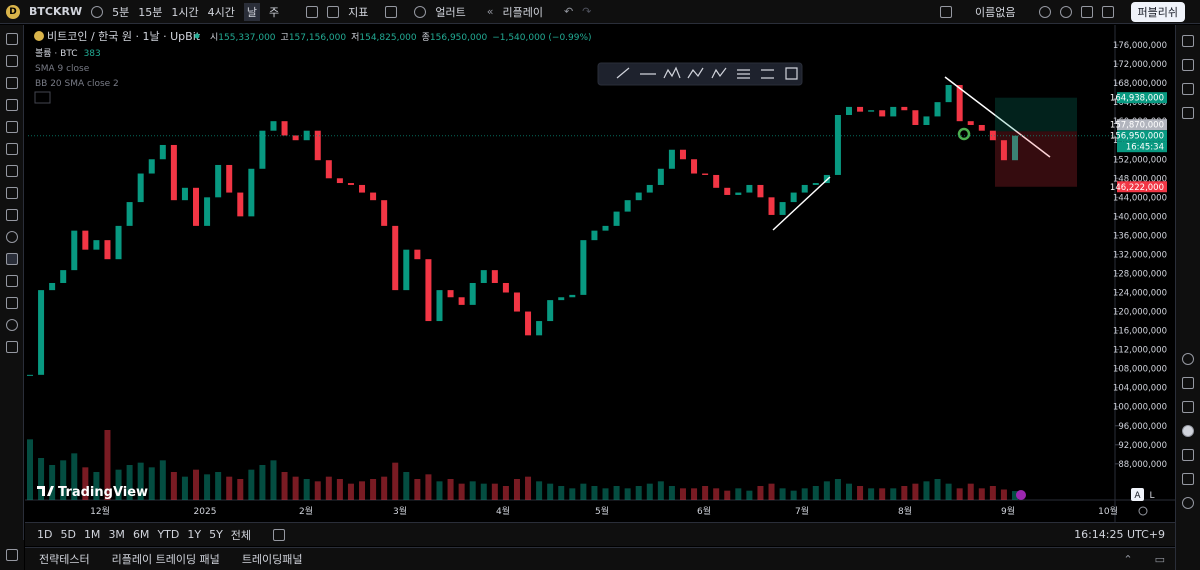 The image size is (1200, 570). What do you see at coordinates (221, 12) in the screenshot?
I see `interval: 4시간` at bounding box center [221, 12].